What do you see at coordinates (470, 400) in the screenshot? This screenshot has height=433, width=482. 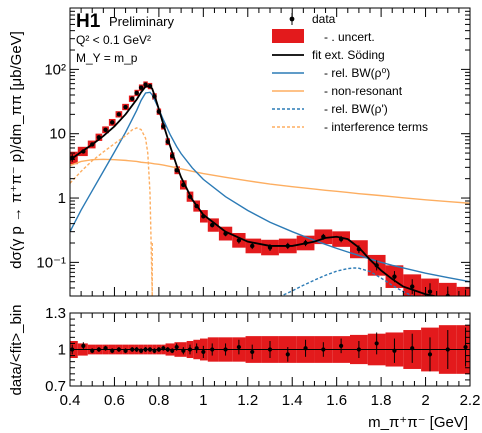 I see `x-tick-label: 2.2` at bounding box center [470, 400].